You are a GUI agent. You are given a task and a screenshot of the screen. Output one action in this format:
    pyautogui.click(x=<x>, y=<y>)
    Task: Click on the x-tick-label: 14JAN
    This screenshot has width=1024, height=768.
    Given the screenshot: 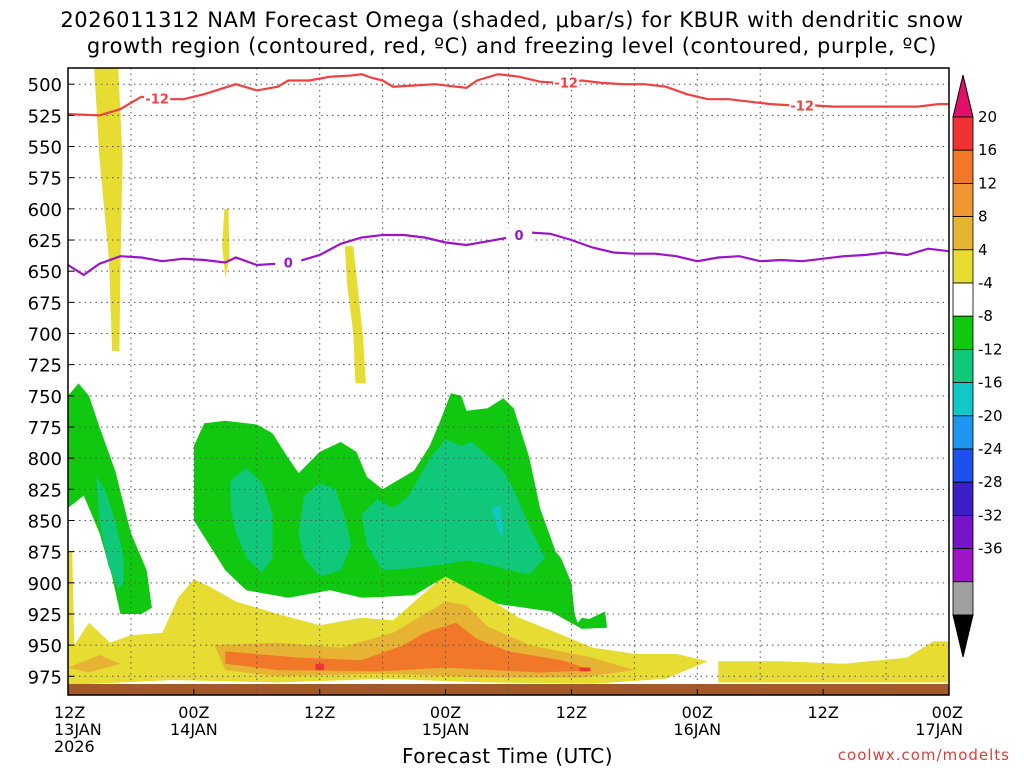 What is the action you would take?
    pyautogui.click(x=194, y=729)
    